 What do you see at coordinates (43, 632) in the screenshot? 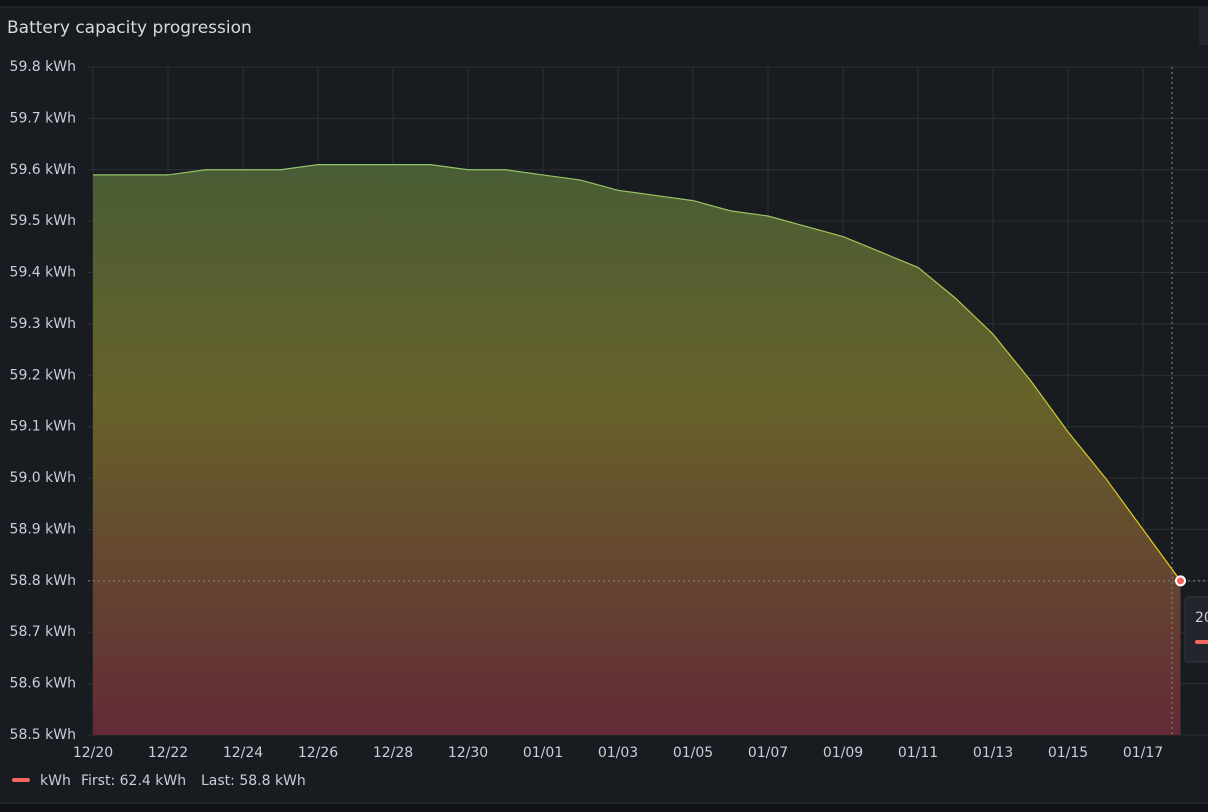
I see `y-tick-label: 58.7 kWh` at bounding box center [43, 632].